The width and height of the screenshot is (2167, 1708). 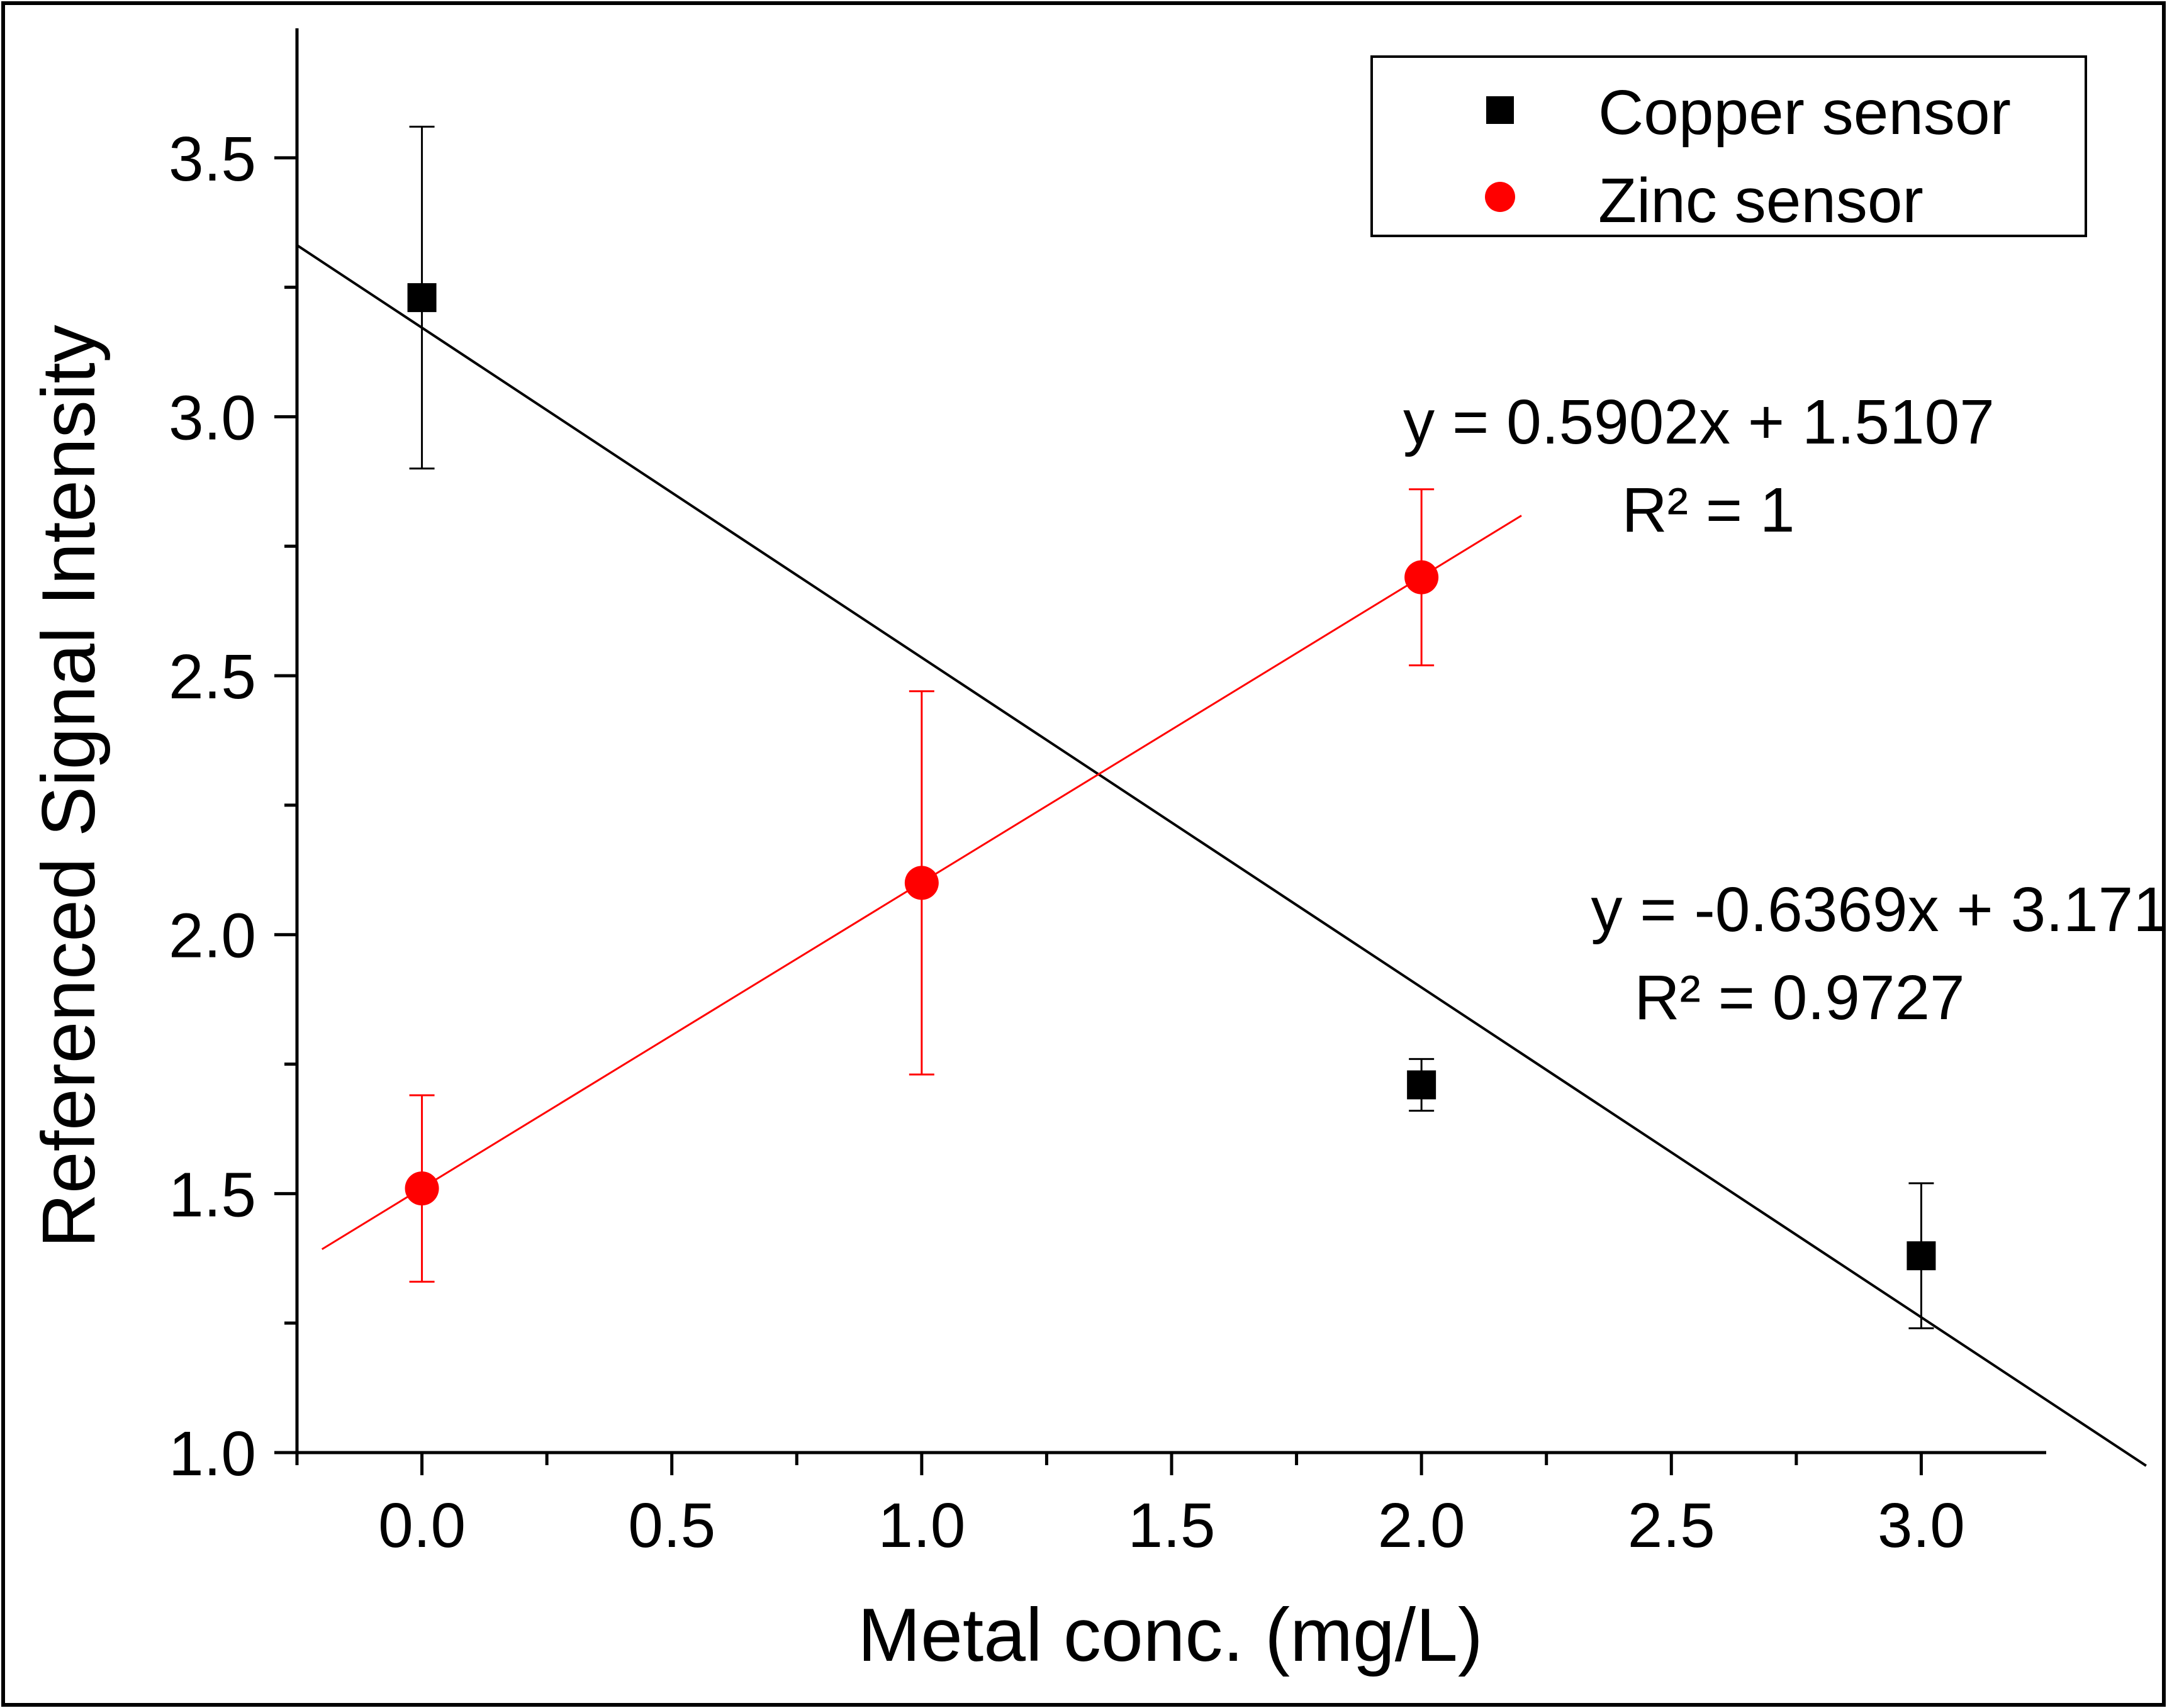 What do you see at coordinates (1170, 1635) in the screenshot?
I see `x-axis-label: Metal conc. (mg/L)` at bounding box center [1170, 1635].